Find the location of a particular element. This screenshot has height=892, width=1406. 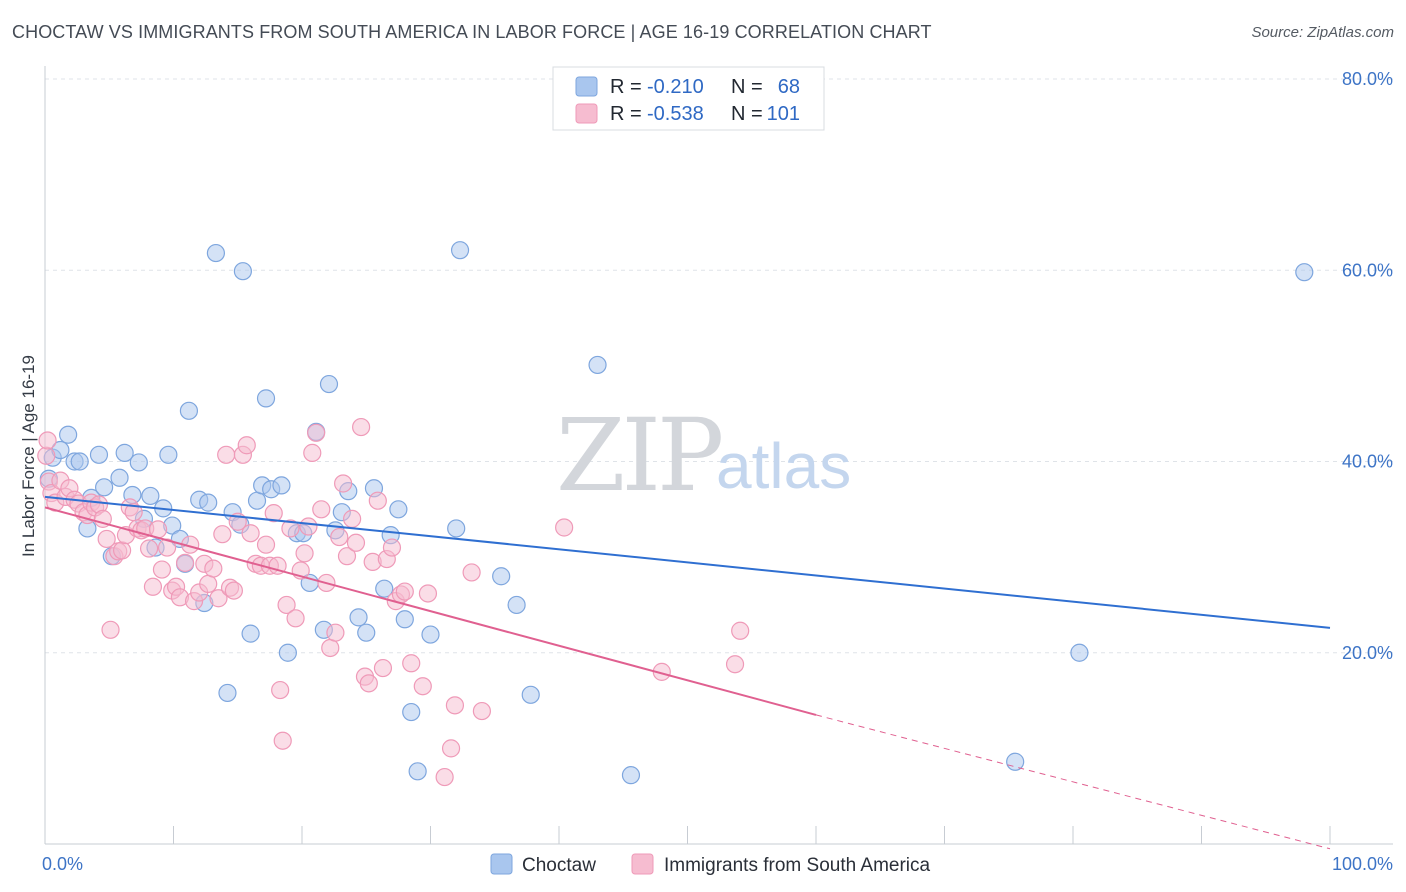

legend-r-label-2: R = is located at coordinates (626, 114).